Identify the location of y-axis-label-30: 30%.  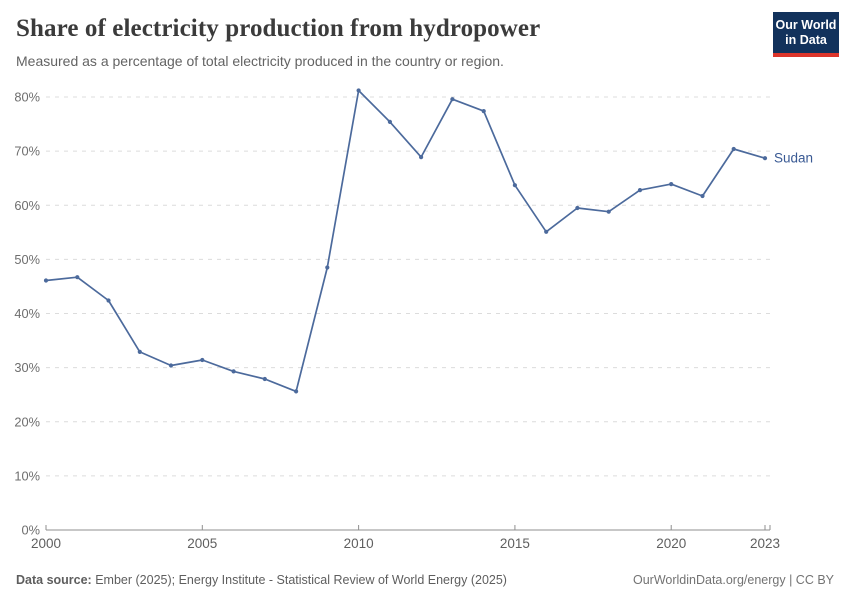
(27, 367).